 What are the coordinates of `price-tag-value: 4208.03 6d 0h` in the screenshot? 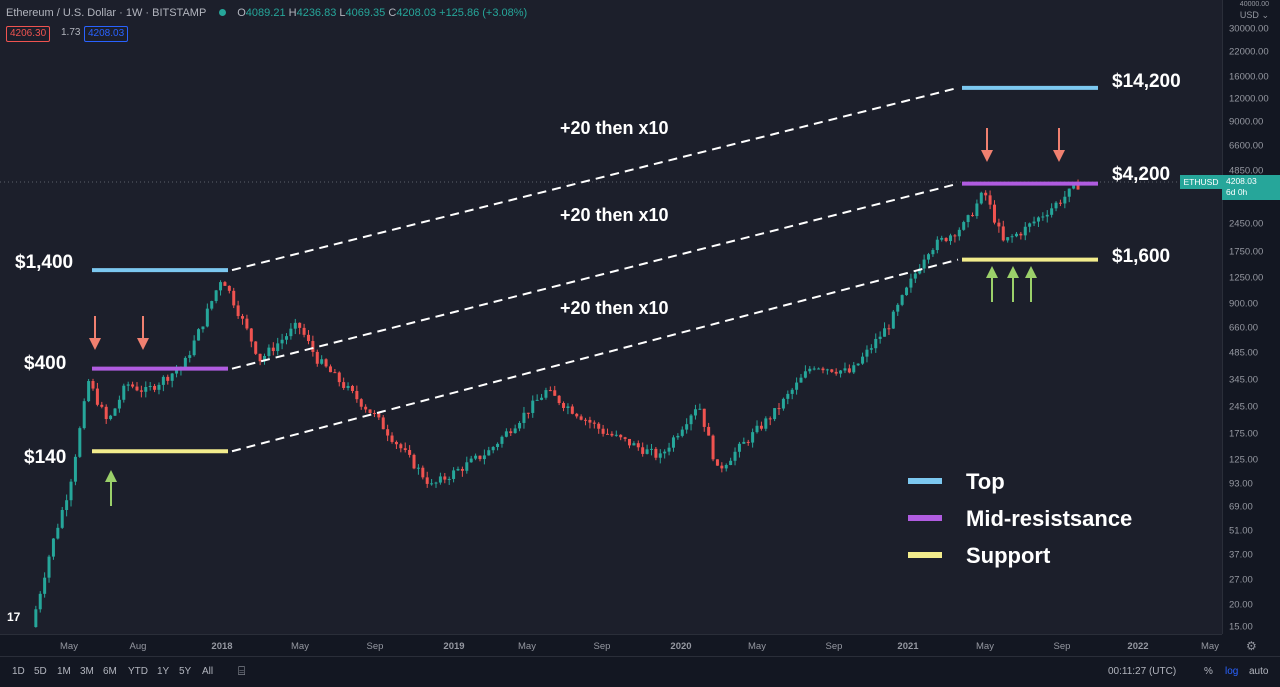 It's located at (1251, 187).